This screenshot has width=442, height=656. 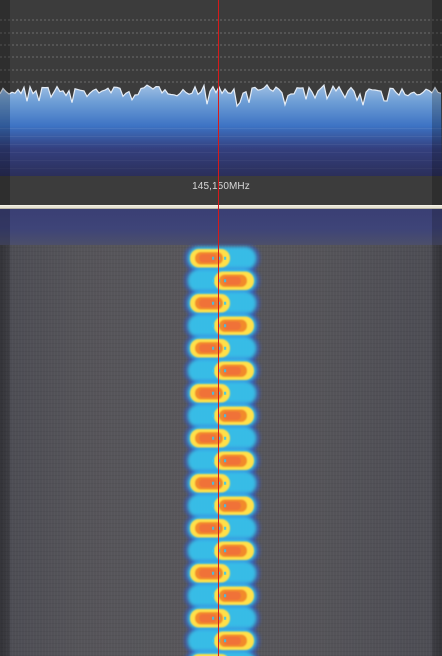 What do you see at coordinates (5, 102) in the screenshot?
I see `spectrum-left-margin` at bounding box center [5, 102].